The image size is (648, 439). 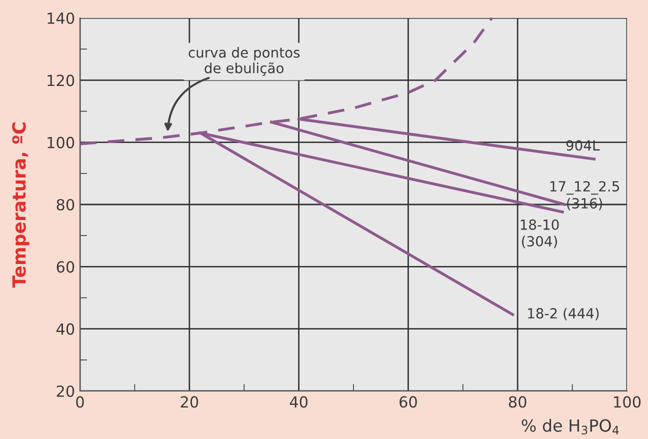 I want to click on y-tick-label: 80, so click(x=65, y=204).